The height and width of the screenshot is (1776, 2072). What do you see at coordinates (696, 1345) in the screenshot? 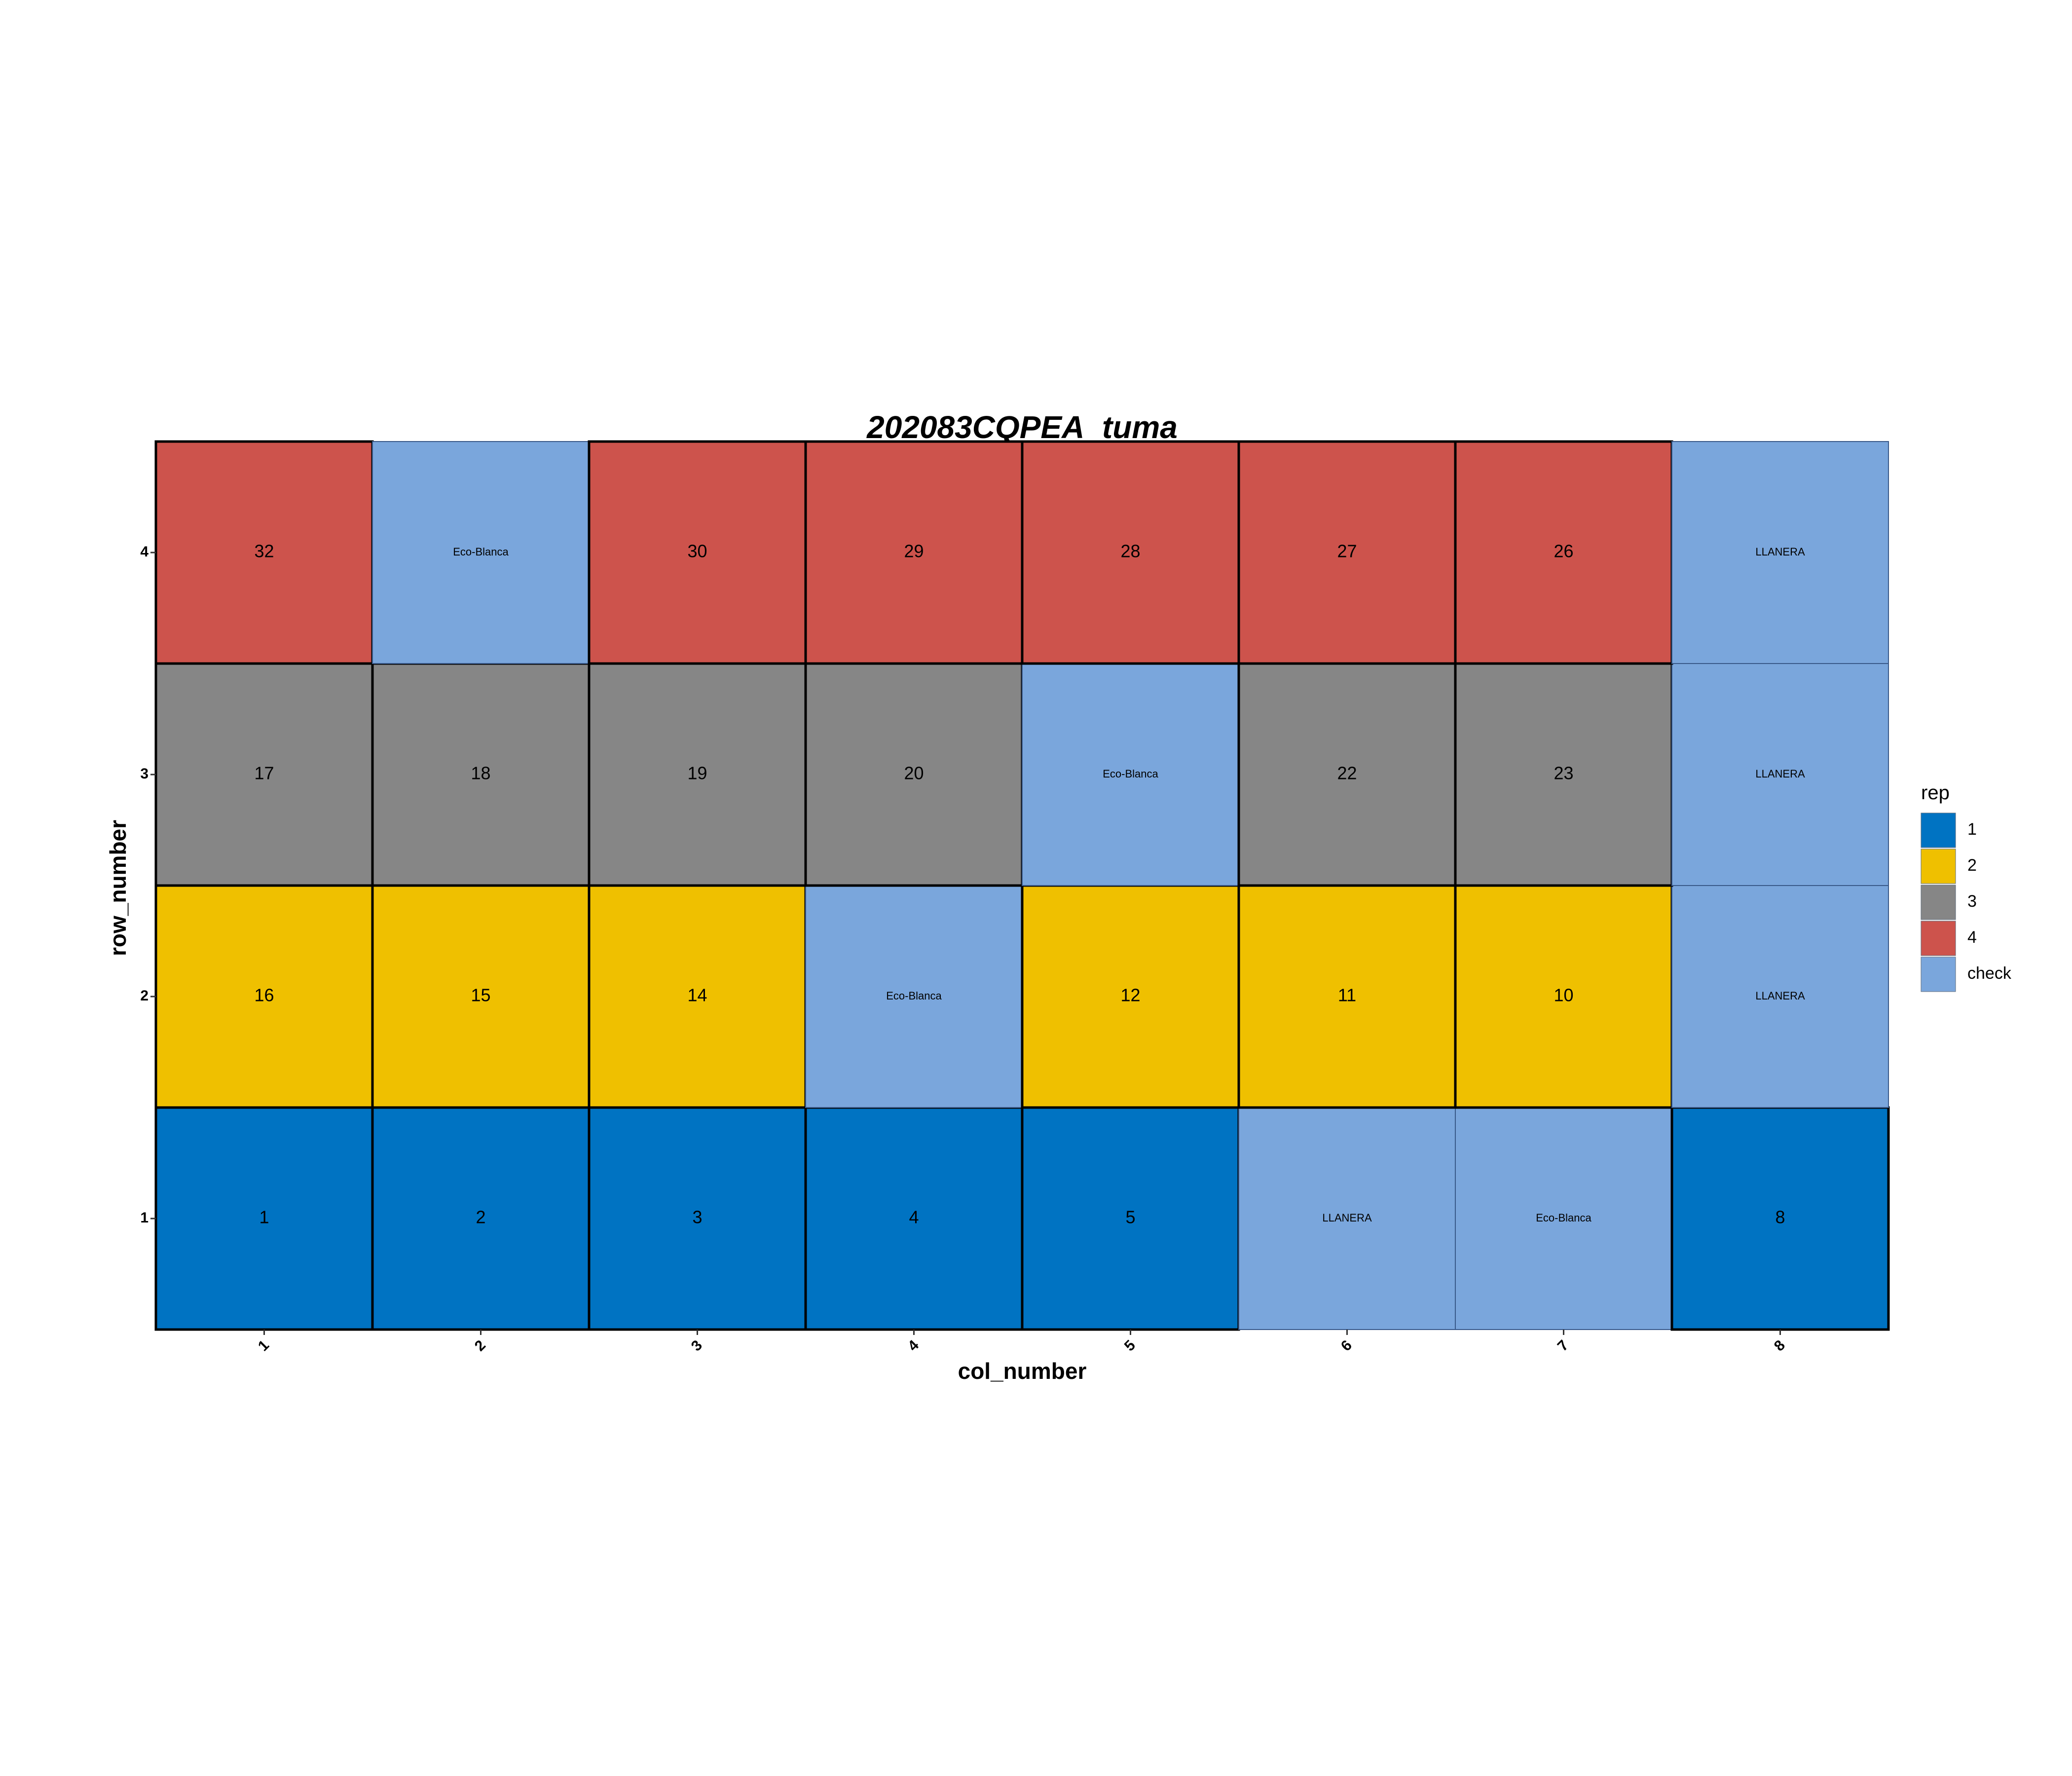
I see `x-tick-label: 3` at bounding box center [696, 1345].